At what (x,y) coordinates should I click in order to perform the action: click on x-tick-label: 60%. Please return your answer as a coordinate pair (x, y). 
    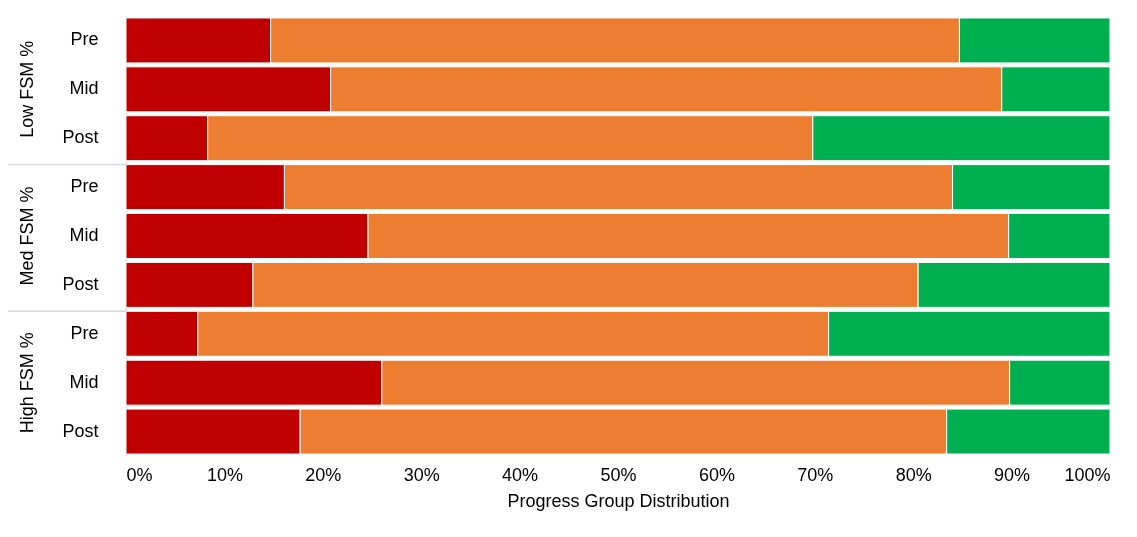
    Looking at the image, I should click on (716, 474).